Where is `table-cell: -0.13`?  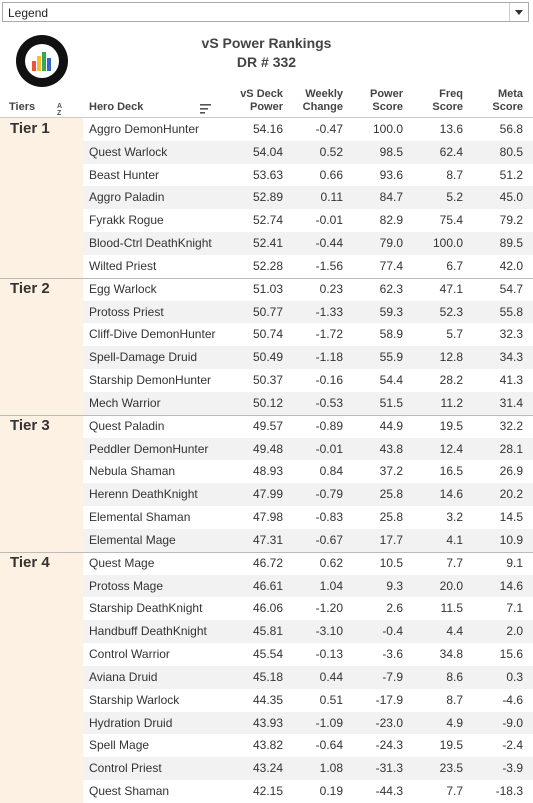
table-cell: -0.13 is located at coordinates (329, 654).